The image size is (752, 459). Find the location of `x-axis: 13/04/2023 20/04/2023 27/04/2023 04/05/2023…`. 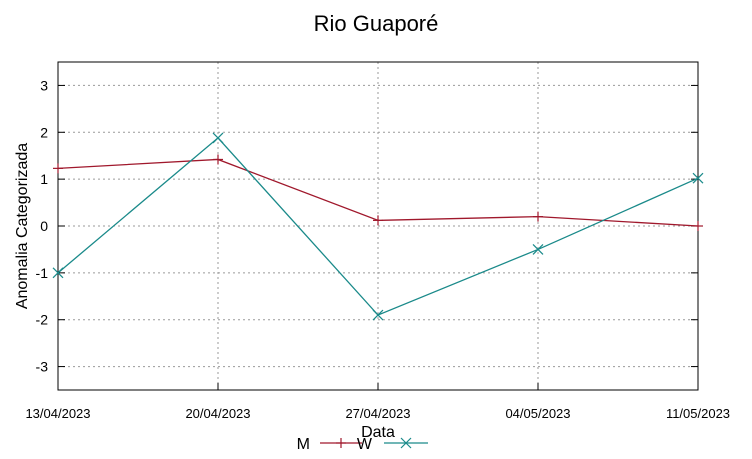

x-axis: 13/04/2023 20/04/2023 27/04/2023 04/05/2023… is located at coordinates (377, 402).